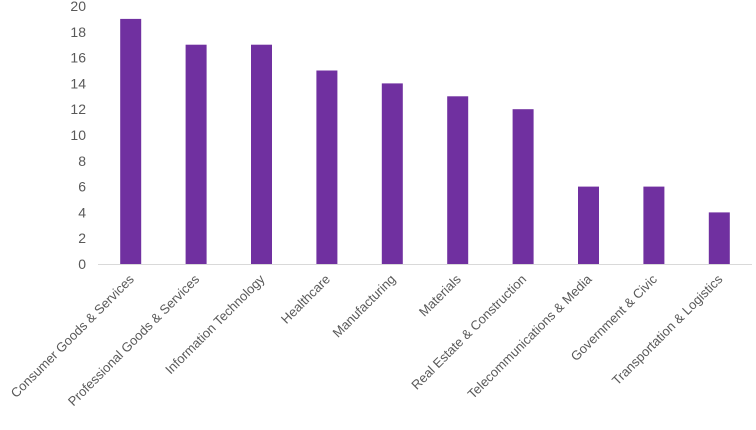 Image resolution: width=756 pixels, height=430 pixels. Describe the element at coordinates (82, 238) in the screenshot. I see `y-tick-label: 2` at that location.